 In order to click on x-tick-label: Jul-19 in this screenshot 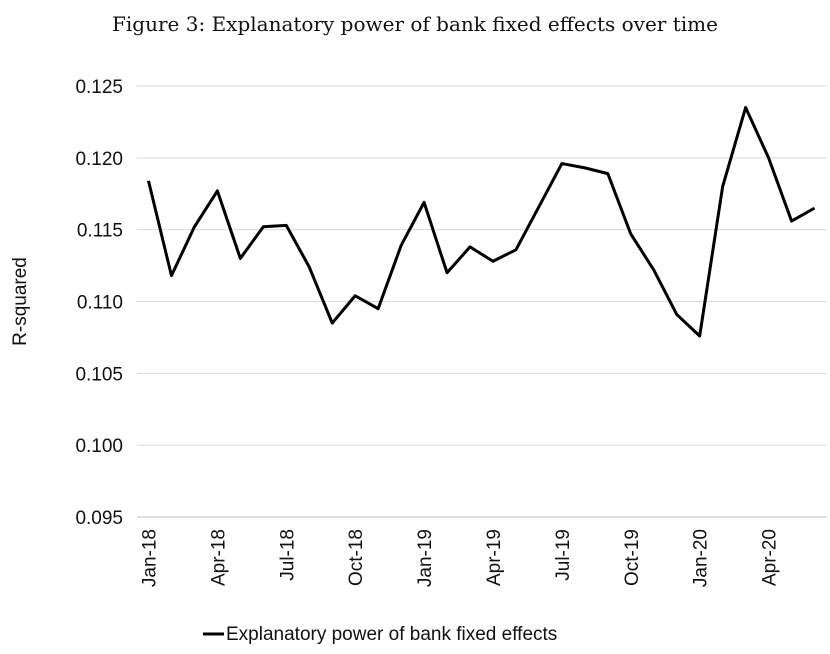, I will do `click(563, 555)`.